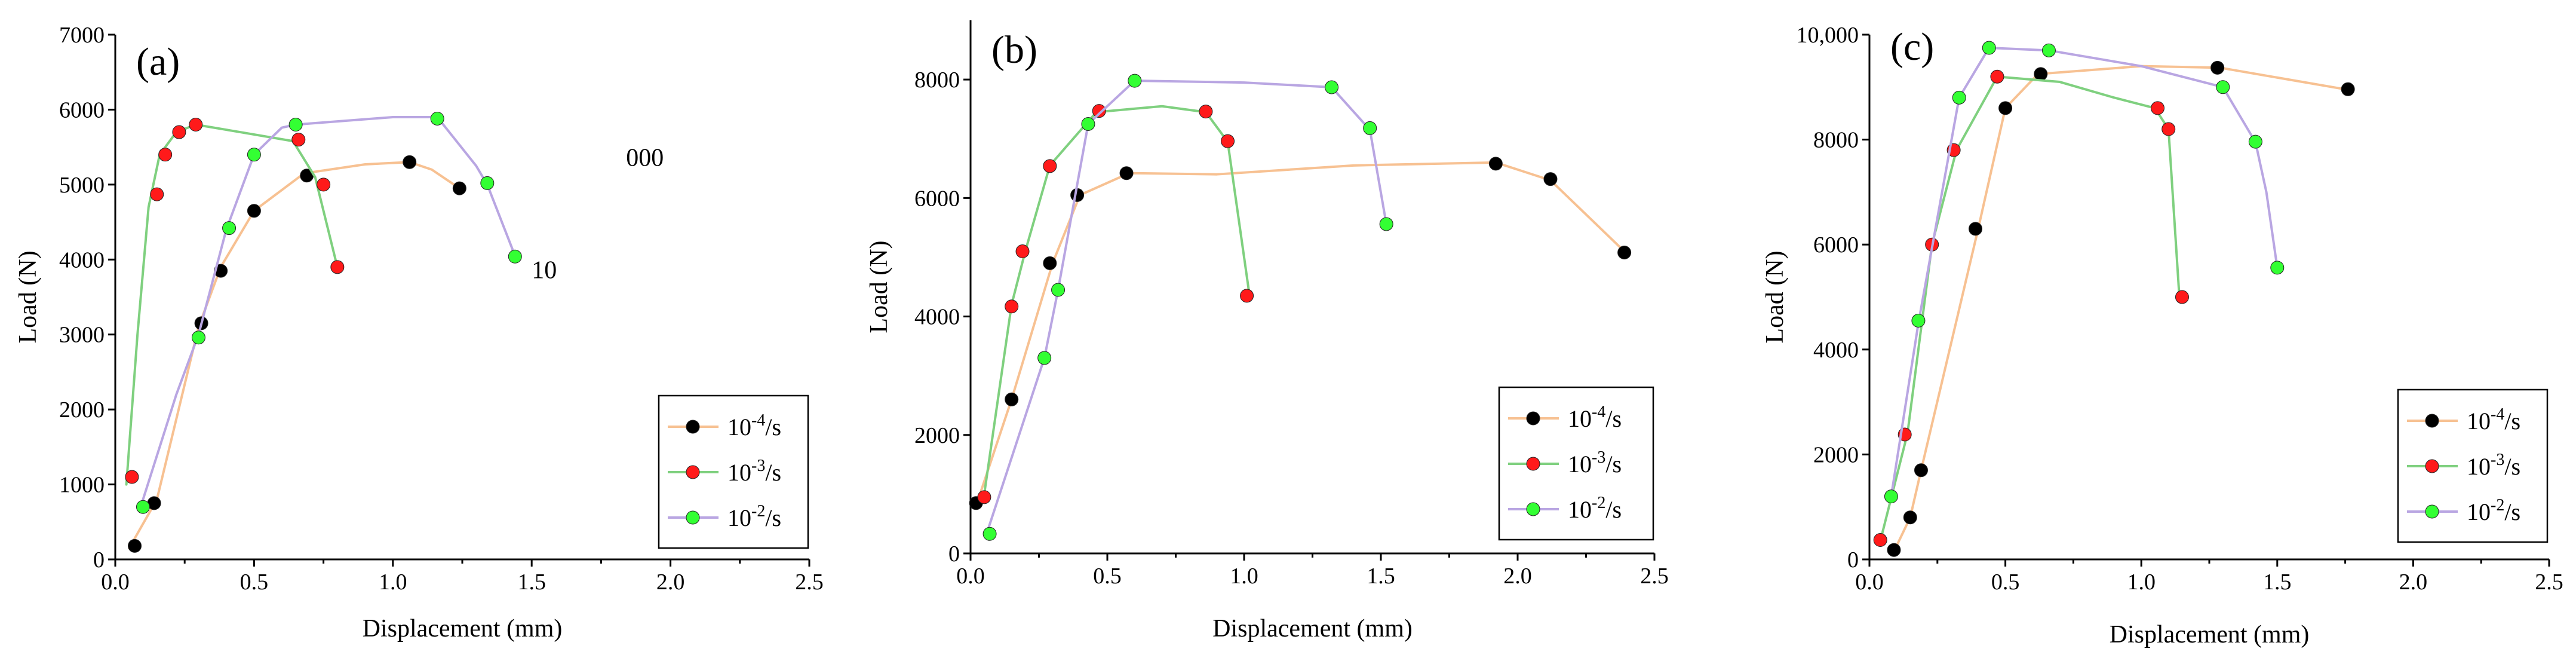 The height and width of the screenshot is (661, 2576). What do you see at coordinates (158, 62) in the screenshot?
I see `panel-label: (a)` at bounding box center [158, 62].